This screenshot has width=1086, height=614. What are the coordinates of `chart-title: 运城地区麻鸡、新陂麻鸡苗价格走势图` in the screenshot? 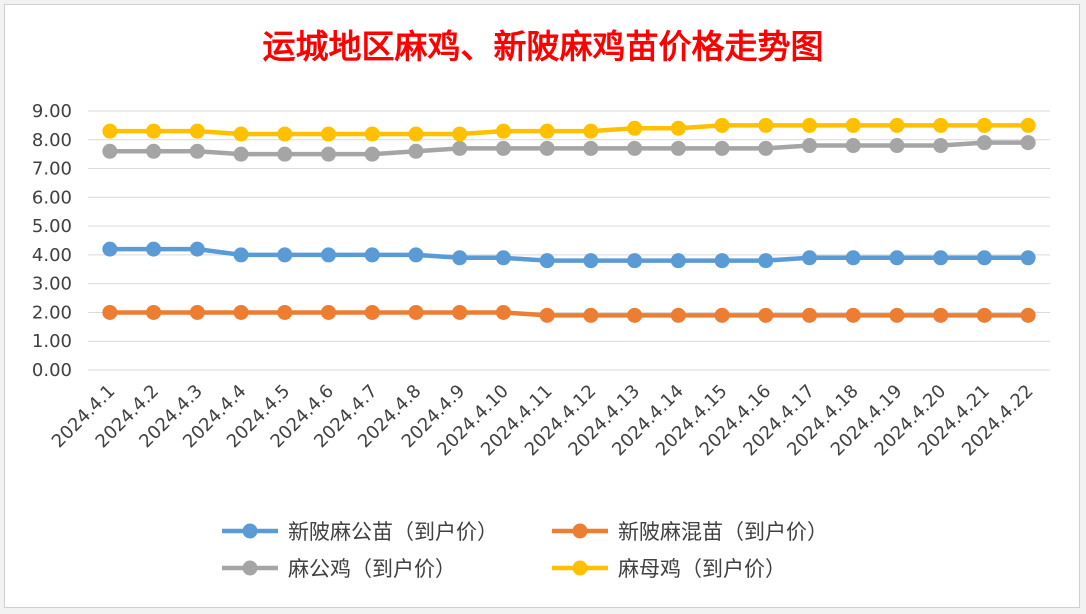 It's located at (543, 46).